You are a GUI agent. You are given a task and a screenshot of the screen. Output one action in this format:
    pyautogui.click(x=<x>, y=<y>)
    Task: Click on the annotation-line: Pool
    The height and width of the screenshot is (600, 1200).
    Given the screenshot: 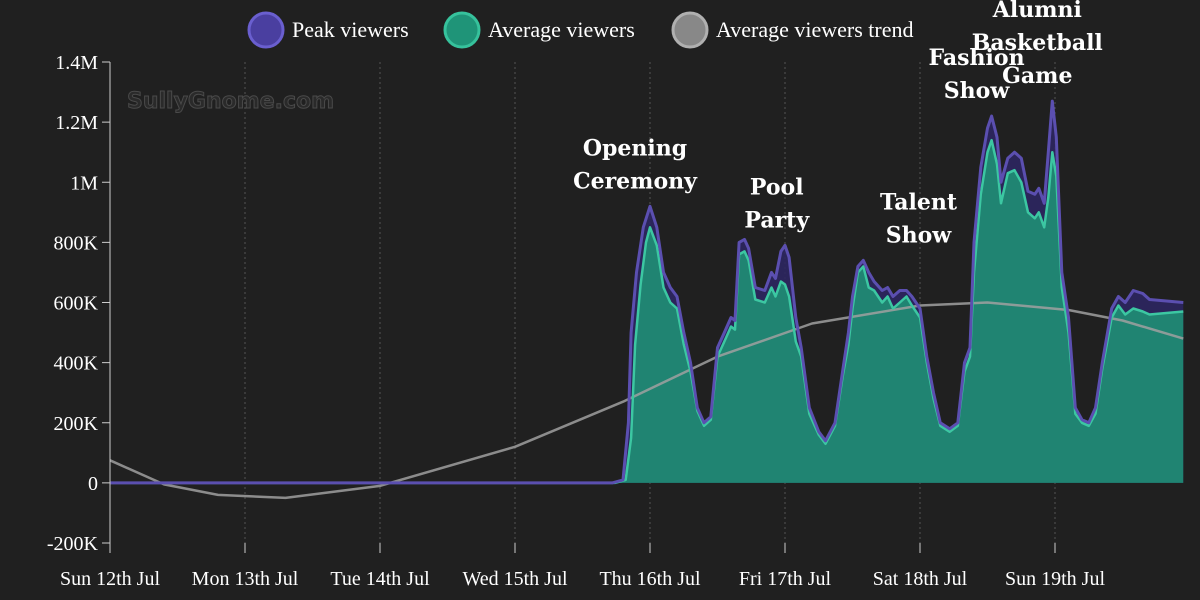 What is the action you would take?
    pyautogui.click(x=777, y=187)
    